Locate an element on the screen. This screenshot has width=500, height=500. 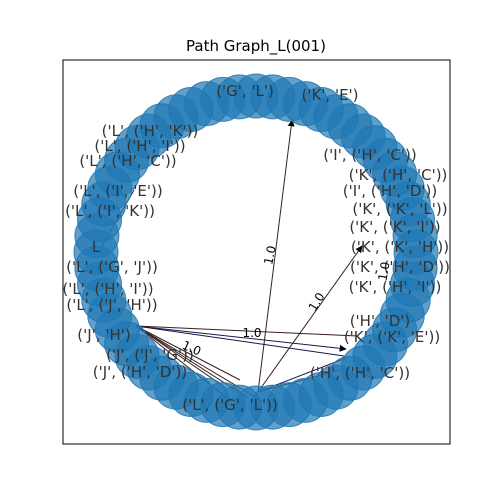
node-label: ('J', ('H', 'D')) is located at coordinates (140, 372).